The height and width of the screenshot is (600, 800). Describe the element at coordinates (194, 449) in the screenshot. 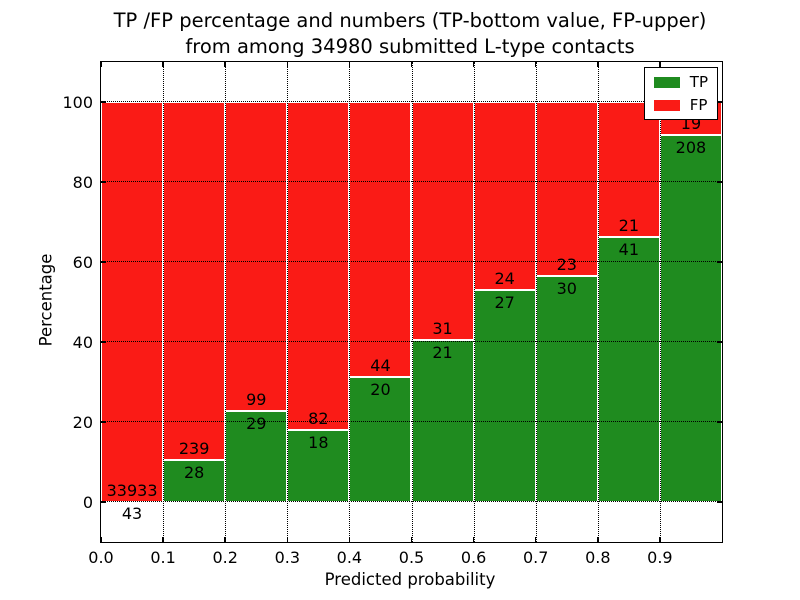

I see `bar-fp-count-label: 239` at that location.